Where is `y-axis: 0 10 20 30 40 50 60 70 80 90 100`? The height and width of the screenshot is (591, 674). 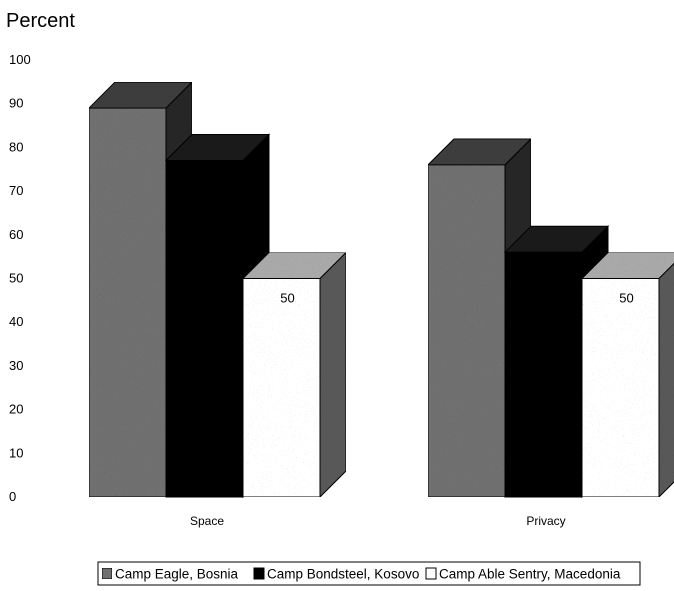
y-axis: 0 10 20 30 40 50 60 70 80 90 100 is located at coordinates (20, 278).